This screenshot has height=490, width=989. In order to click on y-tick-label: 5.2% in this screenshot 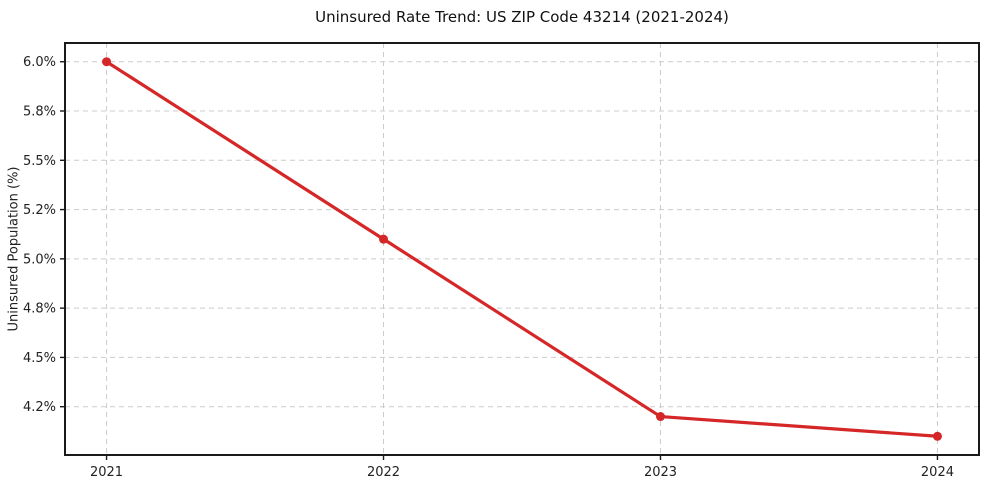, I will do `click(39, 210)`.